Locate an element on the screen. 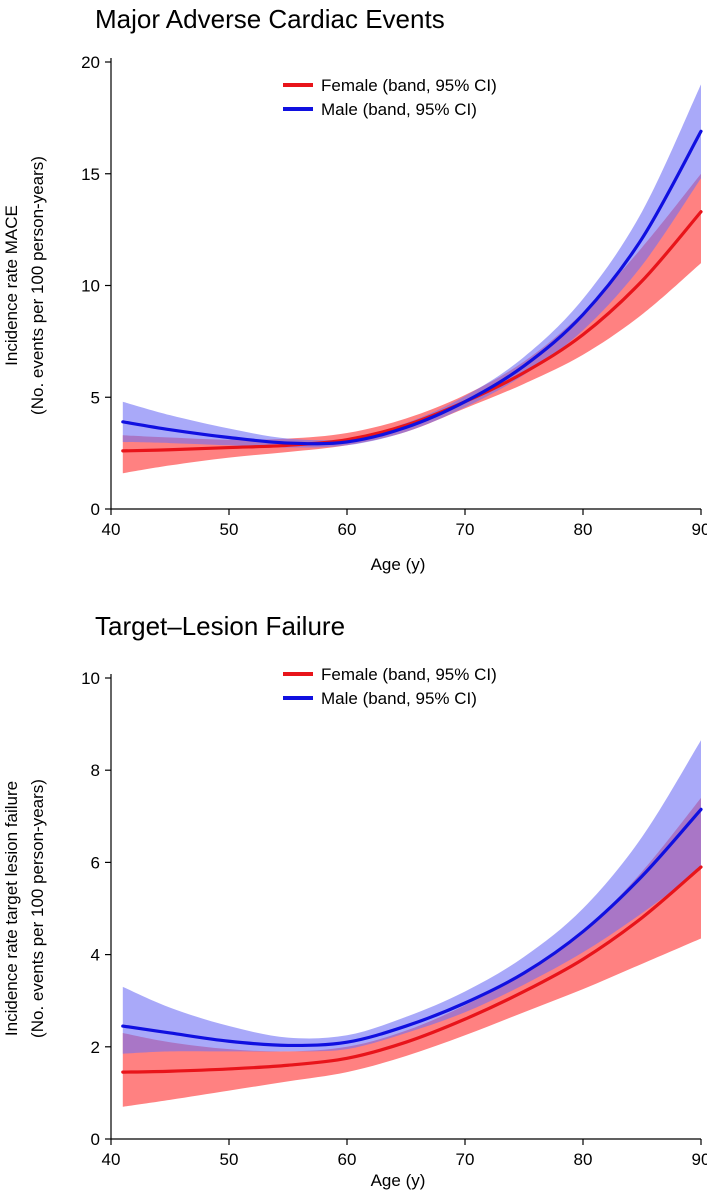  y-tick-label: 6 is located at coordinates (95, 862).